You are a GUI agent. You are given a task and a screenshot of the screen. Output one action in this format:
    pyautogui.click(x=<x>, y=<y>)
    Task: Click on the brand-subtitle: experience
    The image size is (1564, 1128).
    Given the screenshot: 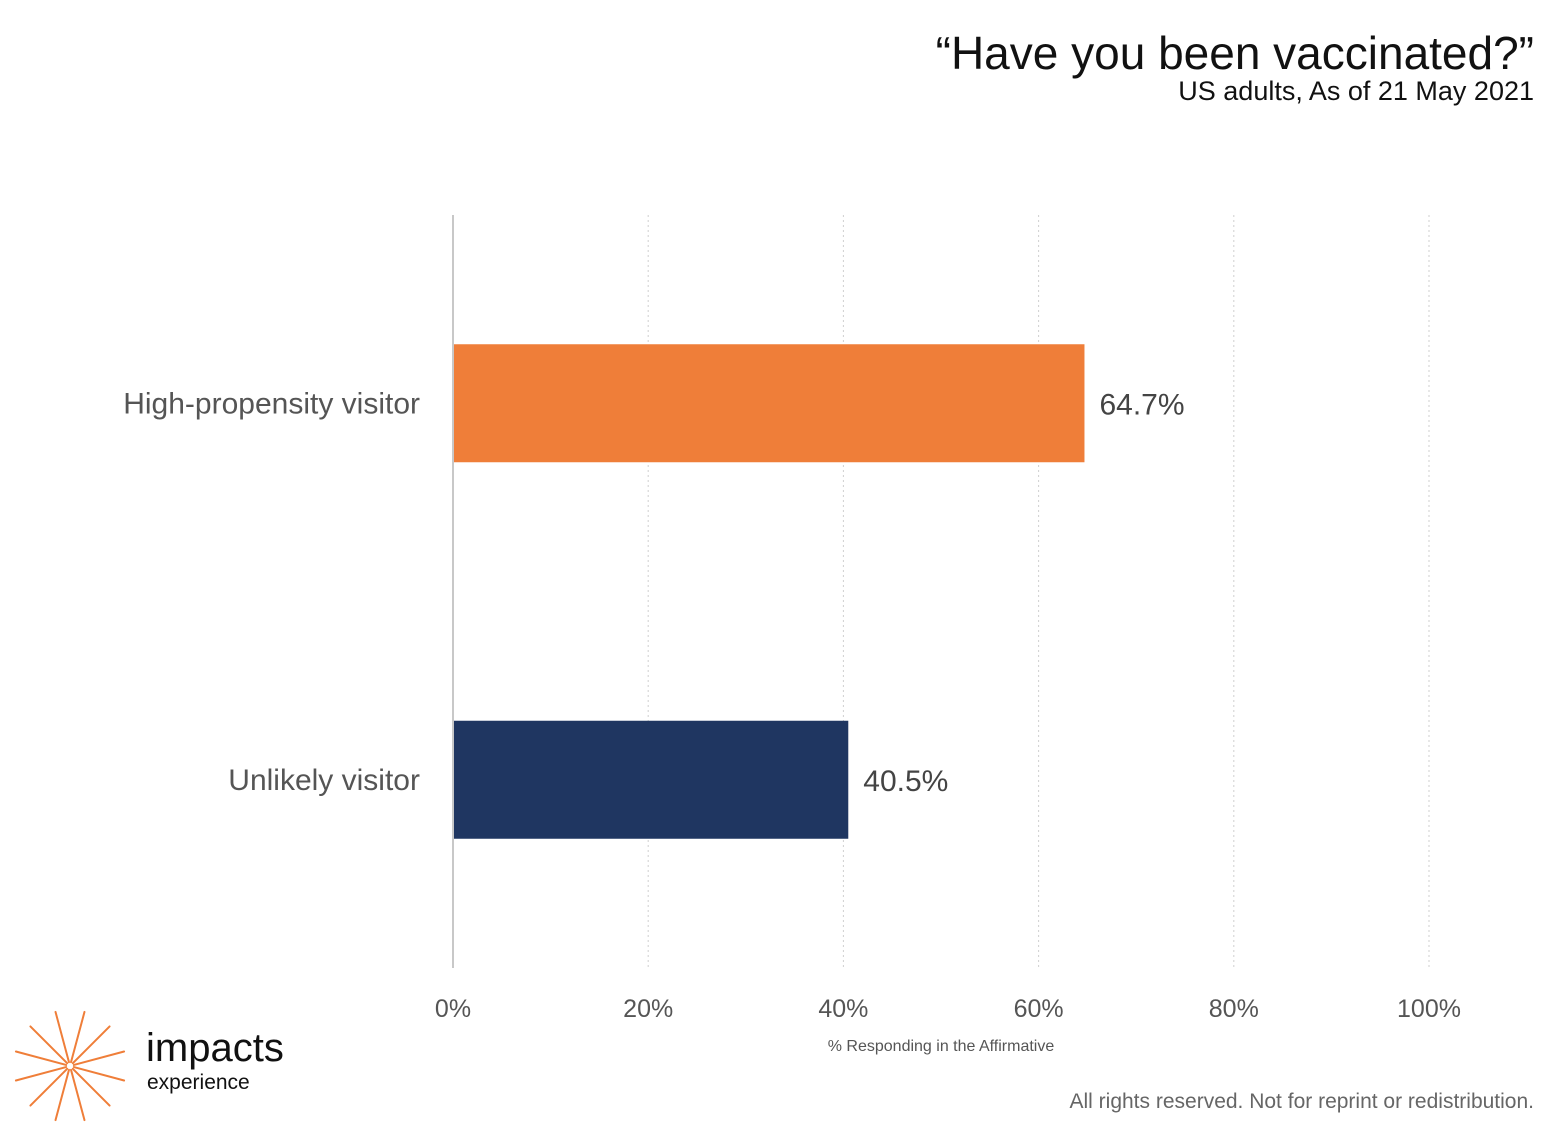 What is the action you would take?
    pyautogui.click(x=198, y=1082)
    